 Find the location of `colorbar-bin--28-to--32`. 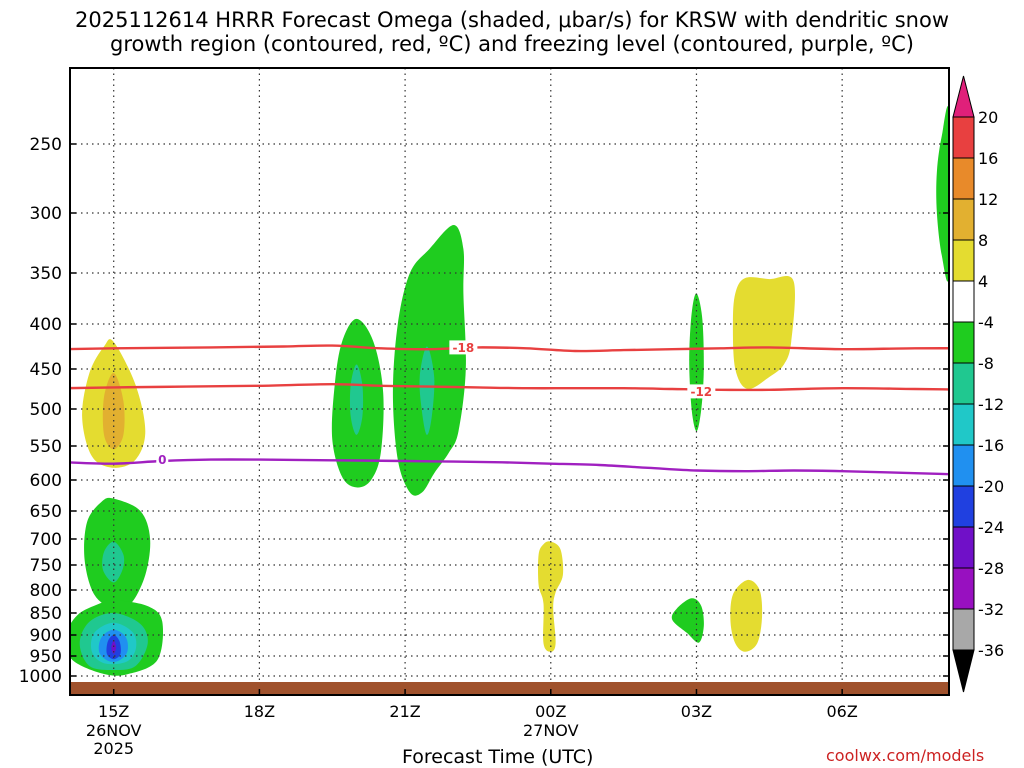

colorbar-bin--28-to--32 is located at coordinates (963, 588).